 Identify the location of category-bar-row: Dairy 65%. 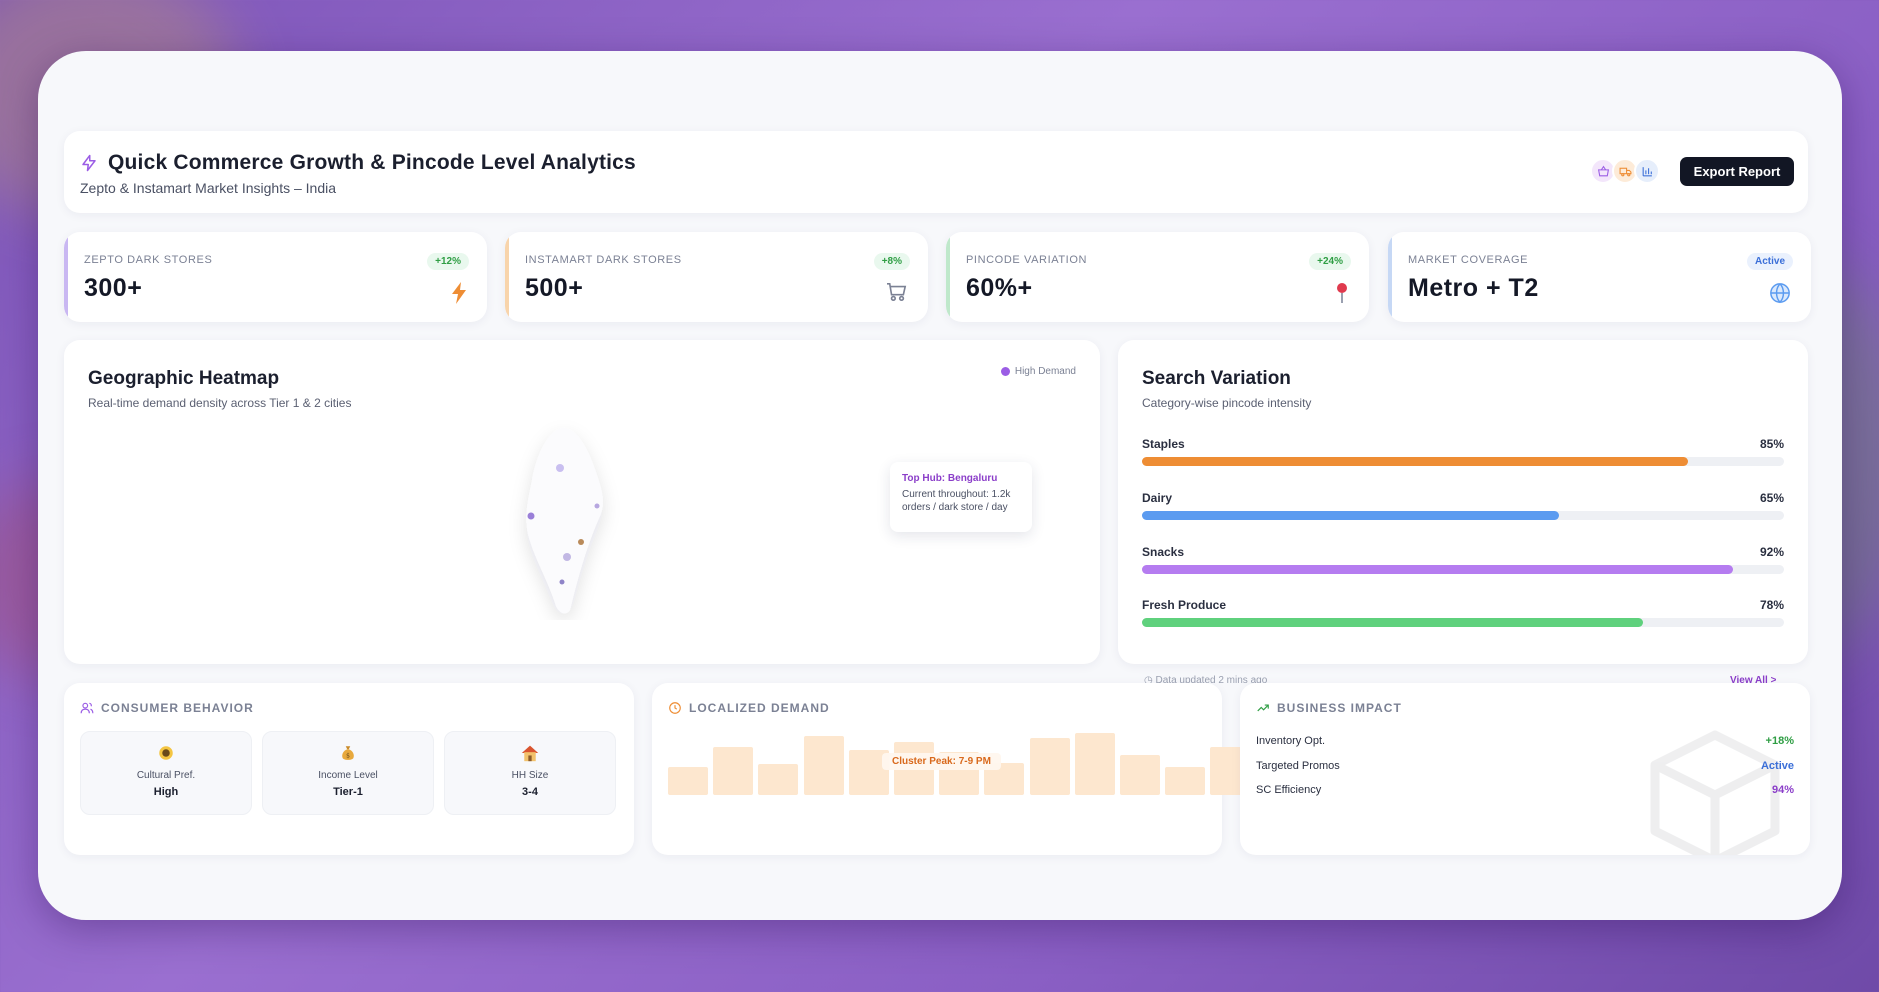
(1463, 505).